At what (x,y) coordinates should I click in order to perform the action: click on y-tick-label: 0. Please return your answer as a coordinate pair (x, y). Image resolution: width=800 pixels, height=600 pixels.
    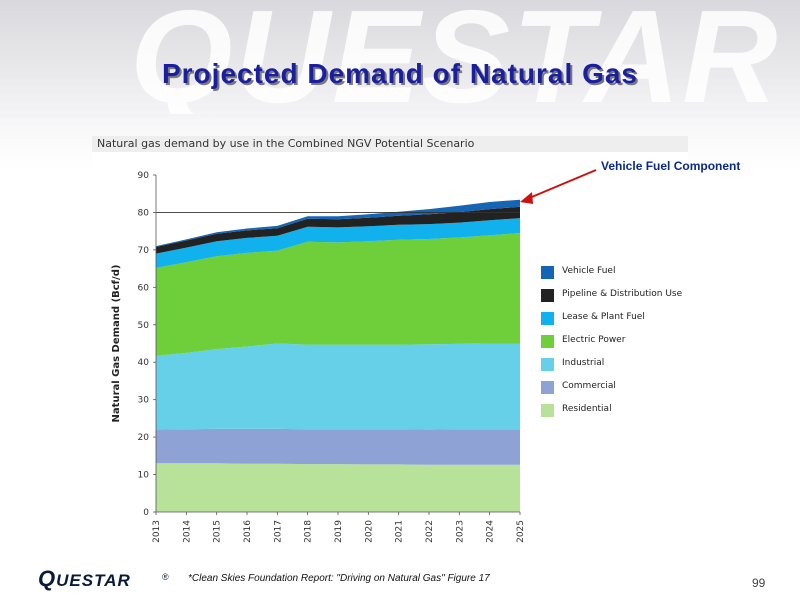
    Looking at the image, I should click on (146, 513).